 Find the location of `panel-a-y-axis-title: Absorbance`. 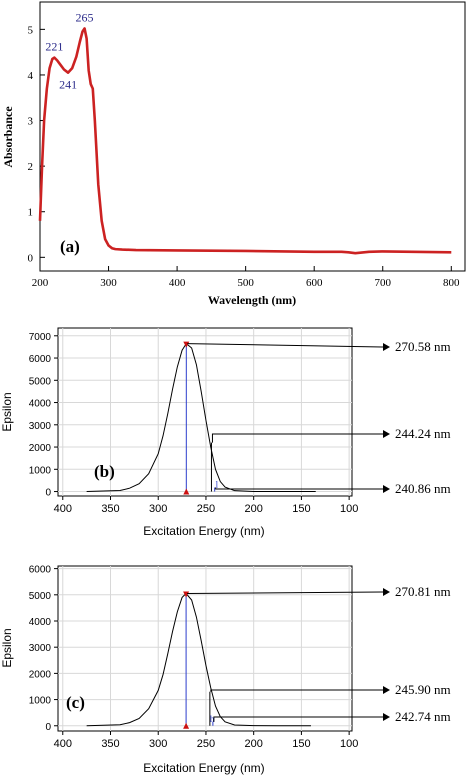

panel-a-y-axis-title: Absorbance is located at coordinates (8, 137).